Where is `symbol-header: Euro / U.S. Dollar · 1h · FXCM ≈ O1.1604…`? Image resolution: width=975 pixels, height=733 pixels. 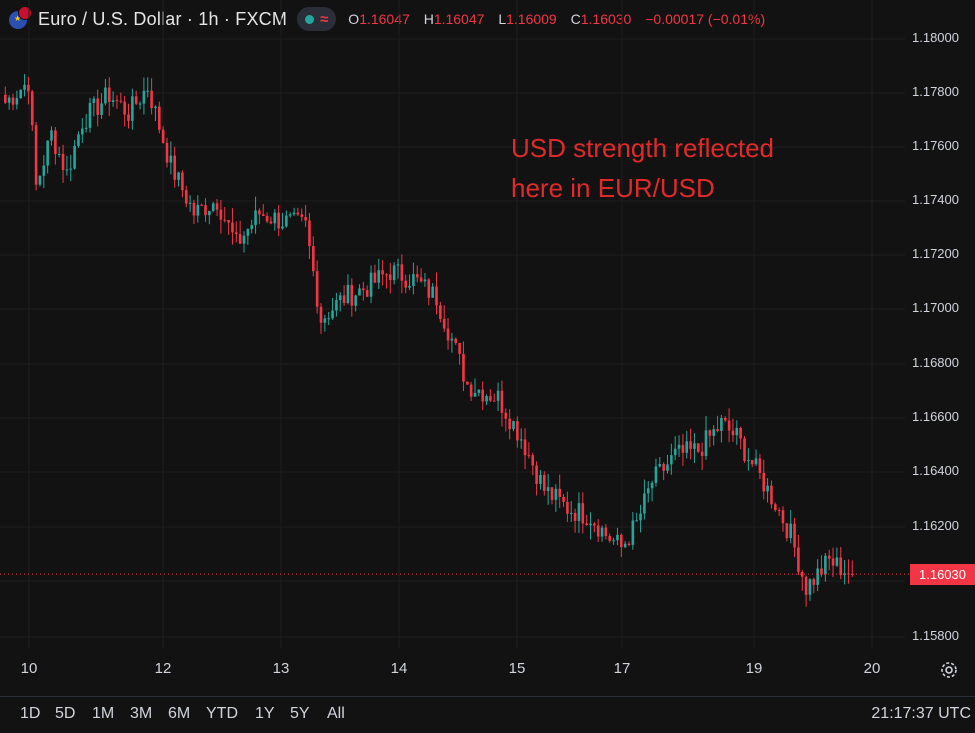 symbol-header: Euro / U.S. Dollar · 1h · FXCM ≈ O1.1604… is located at coordinates (452, 19).